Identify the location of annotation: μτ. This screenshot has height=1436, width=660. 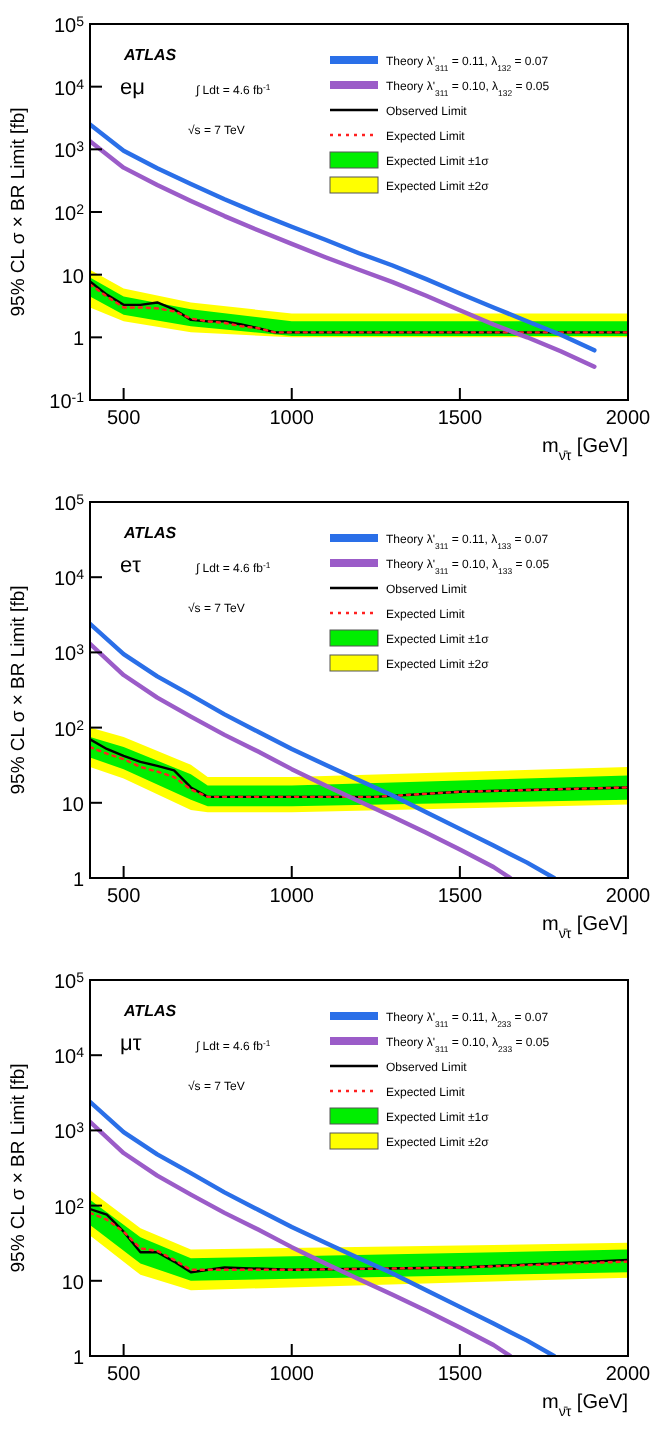
(131, 1044).